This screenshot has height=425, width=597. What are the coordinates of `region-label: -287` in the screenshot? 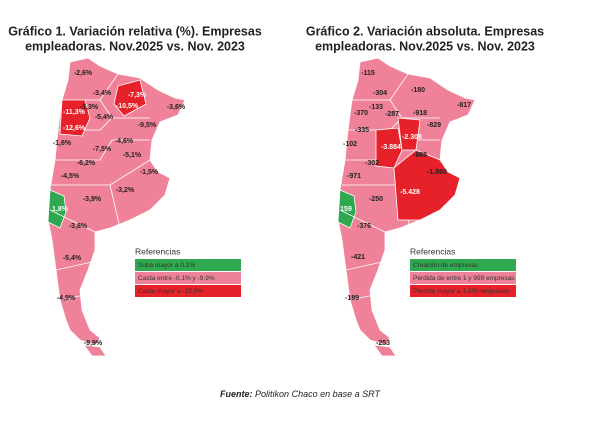 It's located at (392, 114).